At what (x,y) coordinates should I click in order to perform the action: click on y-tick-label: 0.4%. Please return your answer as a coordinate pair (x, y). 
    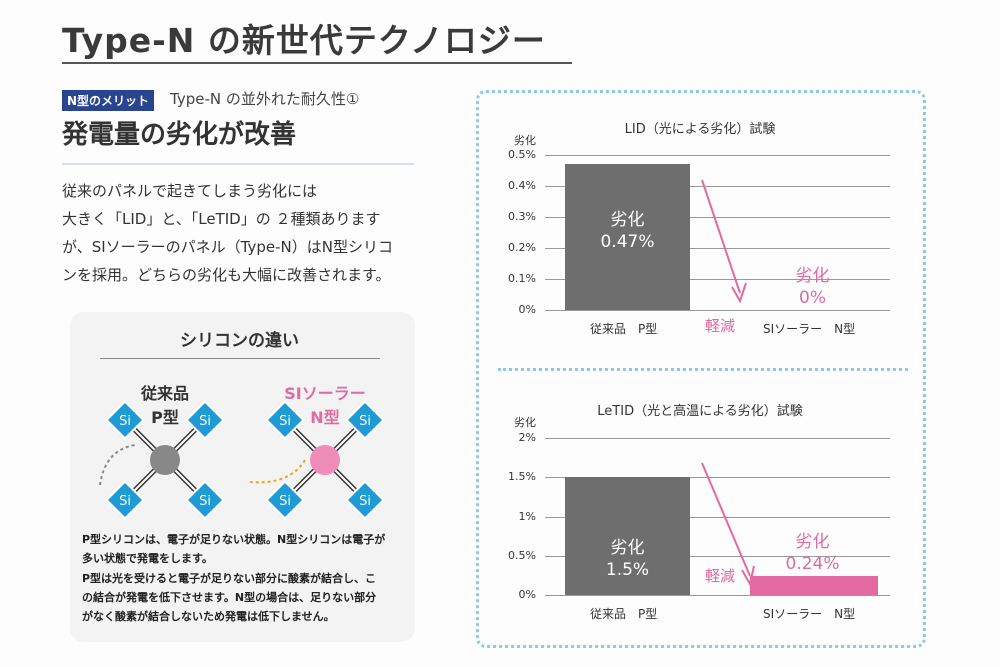
    Looking at the image, I should click on (522, 185).